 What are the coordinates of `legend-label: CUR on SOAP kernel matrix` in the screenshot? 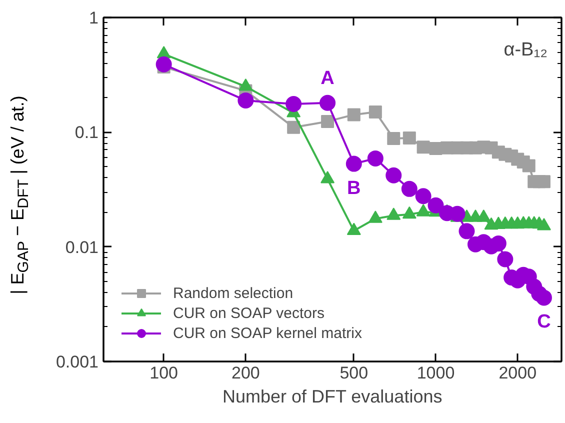 It's located at (267, 333).